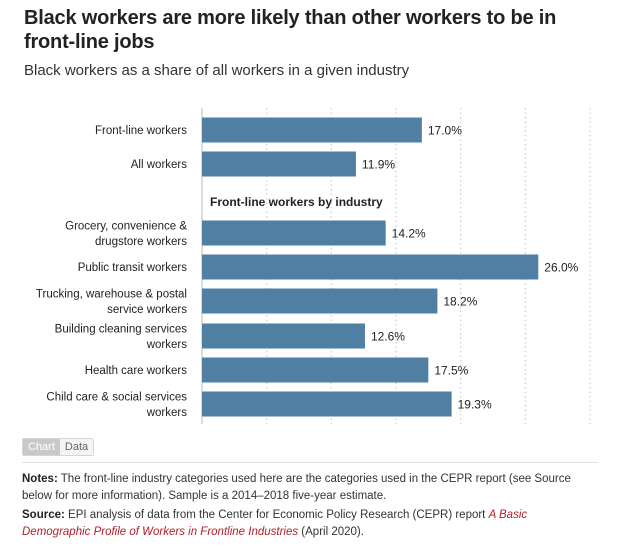 This screenshot has width=620, height=548. Describe the element at coordinates (133, 268) in the screenshot. I see `category-label: Public transit workers` at that location.